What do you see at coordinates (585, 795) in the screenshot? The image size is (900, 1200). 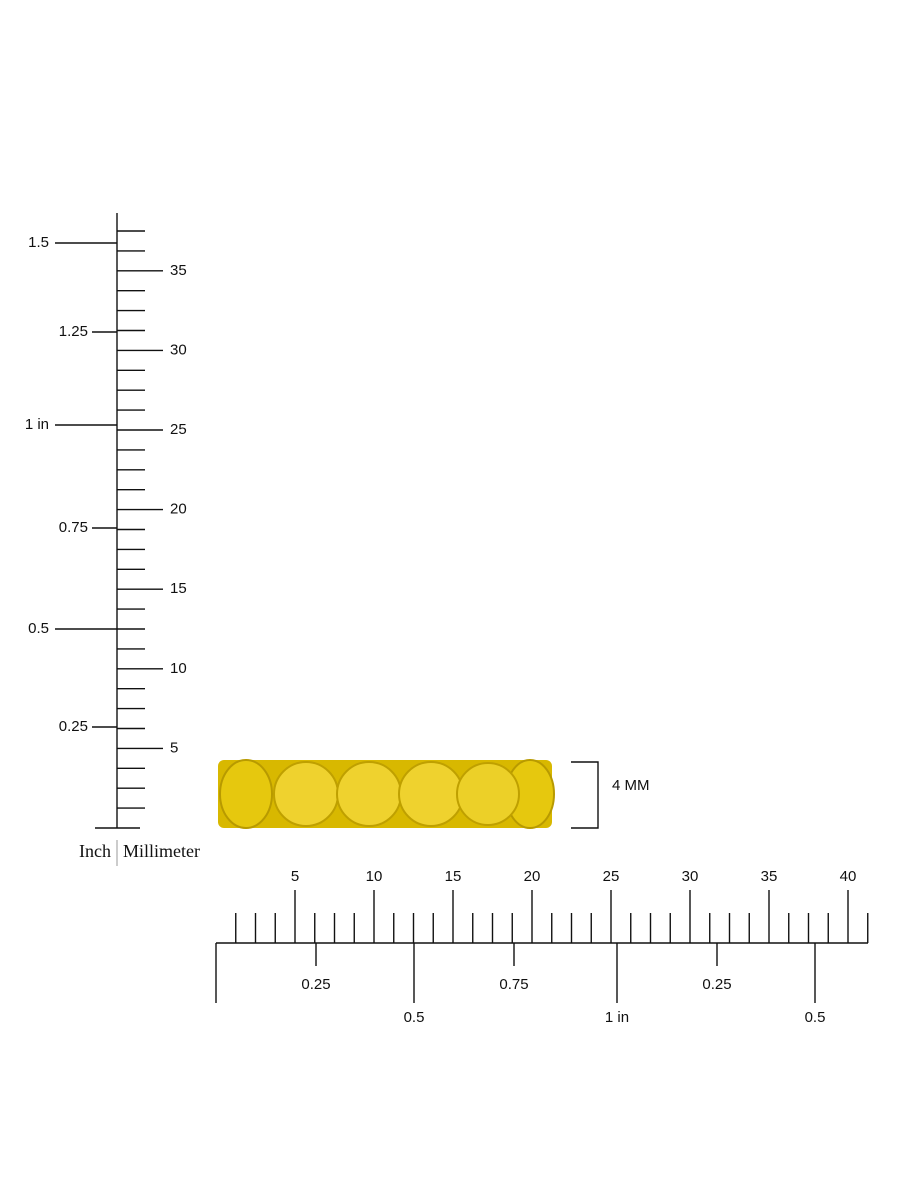 I see `dimension-bracket` at bounding box center [585, 795].